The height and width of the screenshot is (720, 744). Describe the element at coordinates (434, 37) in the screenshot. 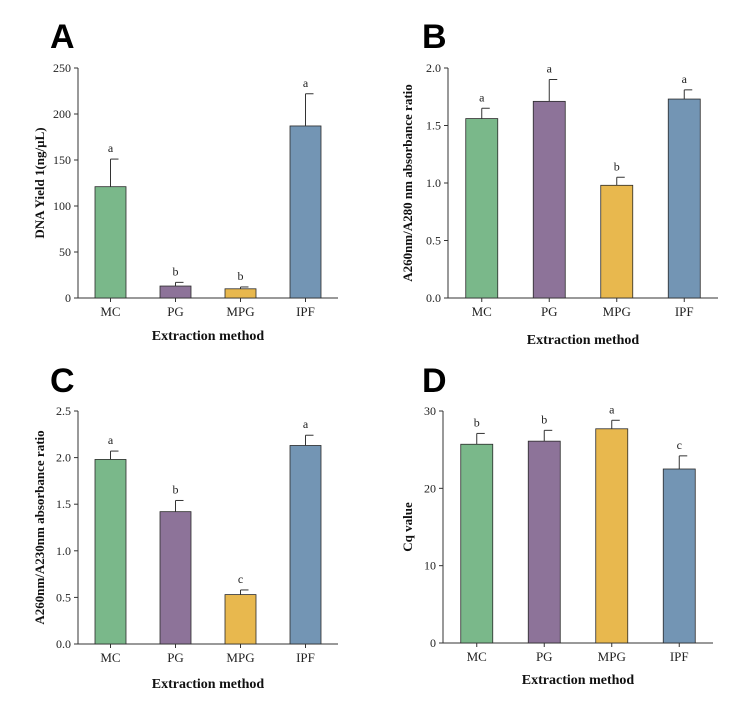

I see `panel-letter: B` at that location.